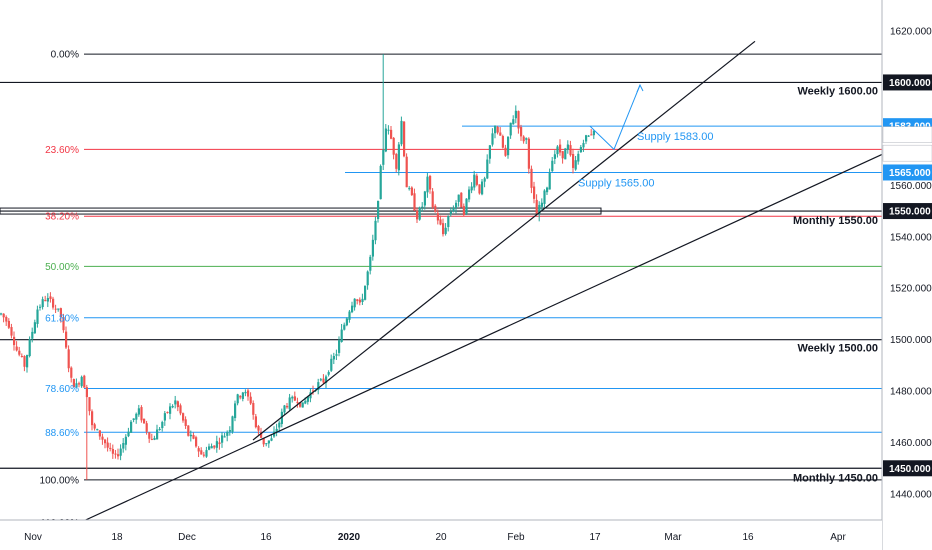 The image size is (932, 550). What do you see at coordinates (266, 537) in the screenshot?
I see `x-tick-label: 16` at bounding box center [266, 537].